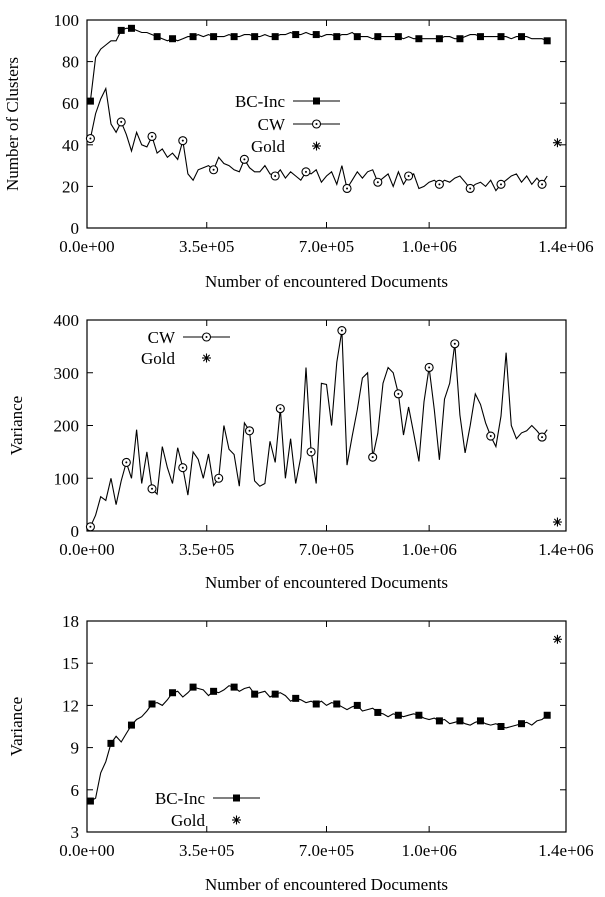  What do you see at coordinates (16, 726) in the screenshot?
I see `y-axis-label: Variance` at bounding box center [16, 726].